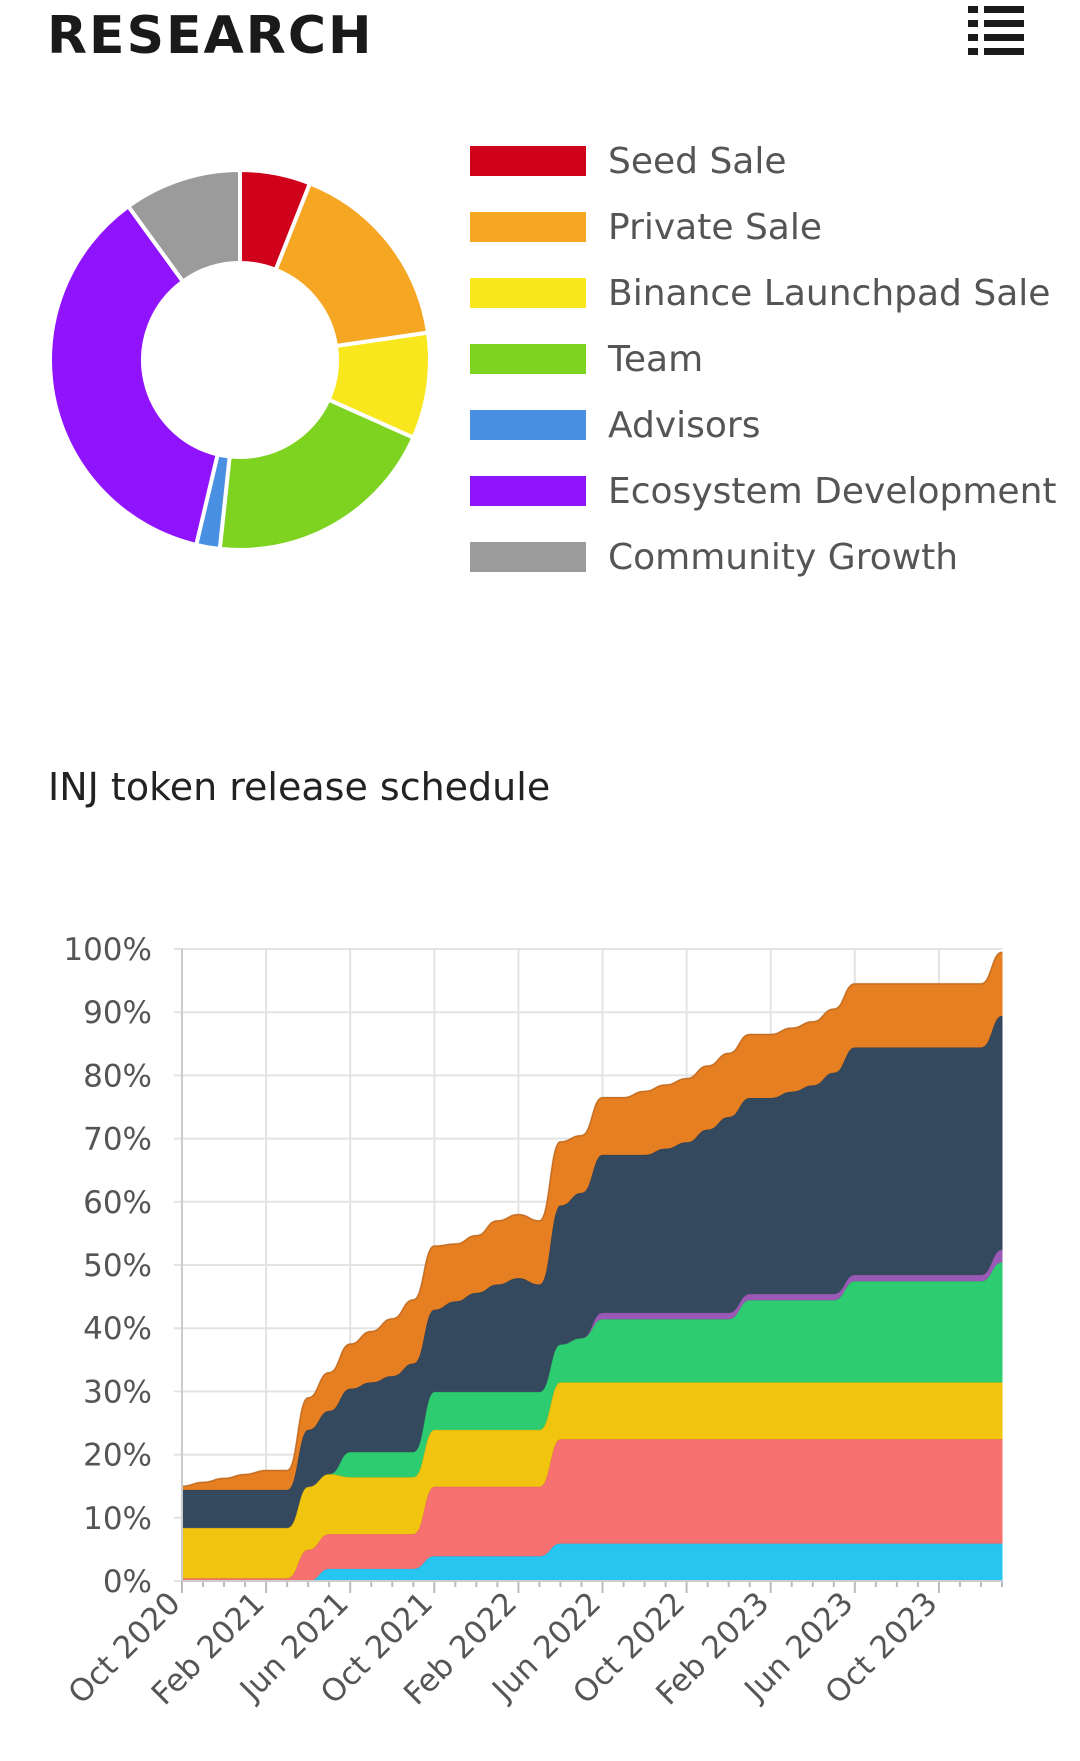  Describe the element at coordinates (117, 1456) in the screenshot. I see `y-tick-label: 20%` at that location.